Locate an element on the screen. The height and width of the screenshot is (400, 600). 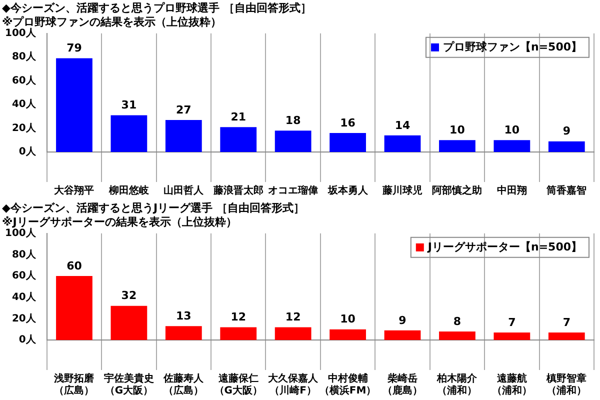
data-label: 21 is located at coordinates (238, 117).